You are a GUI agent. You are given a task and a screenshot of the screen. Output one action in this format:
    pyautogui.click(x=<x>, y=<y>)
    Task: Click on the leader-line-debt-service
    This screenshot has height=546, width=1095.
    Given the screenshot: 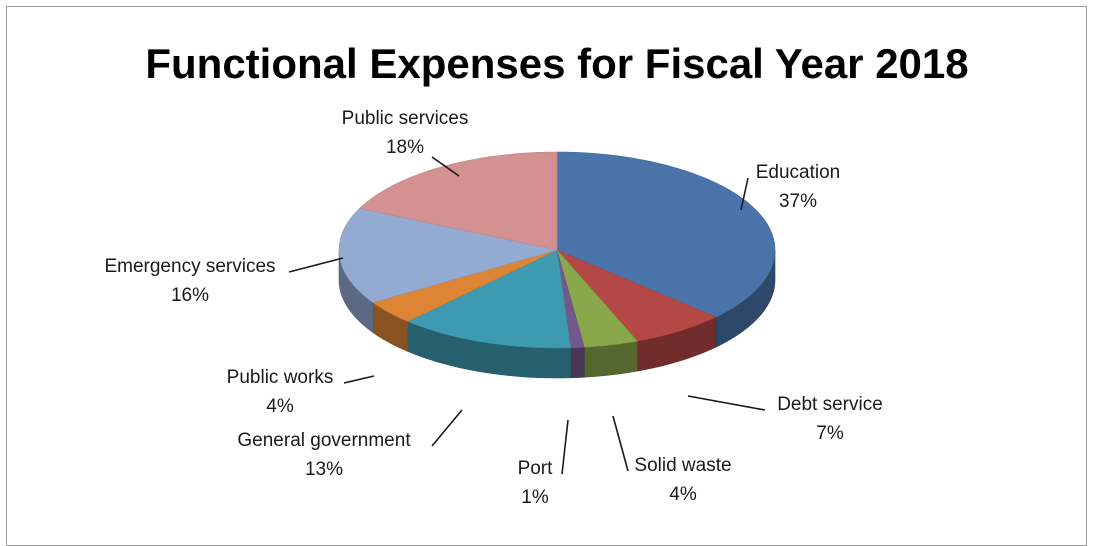 What is the action you would take?
    pyautogui.click(x=726, y=403)
    